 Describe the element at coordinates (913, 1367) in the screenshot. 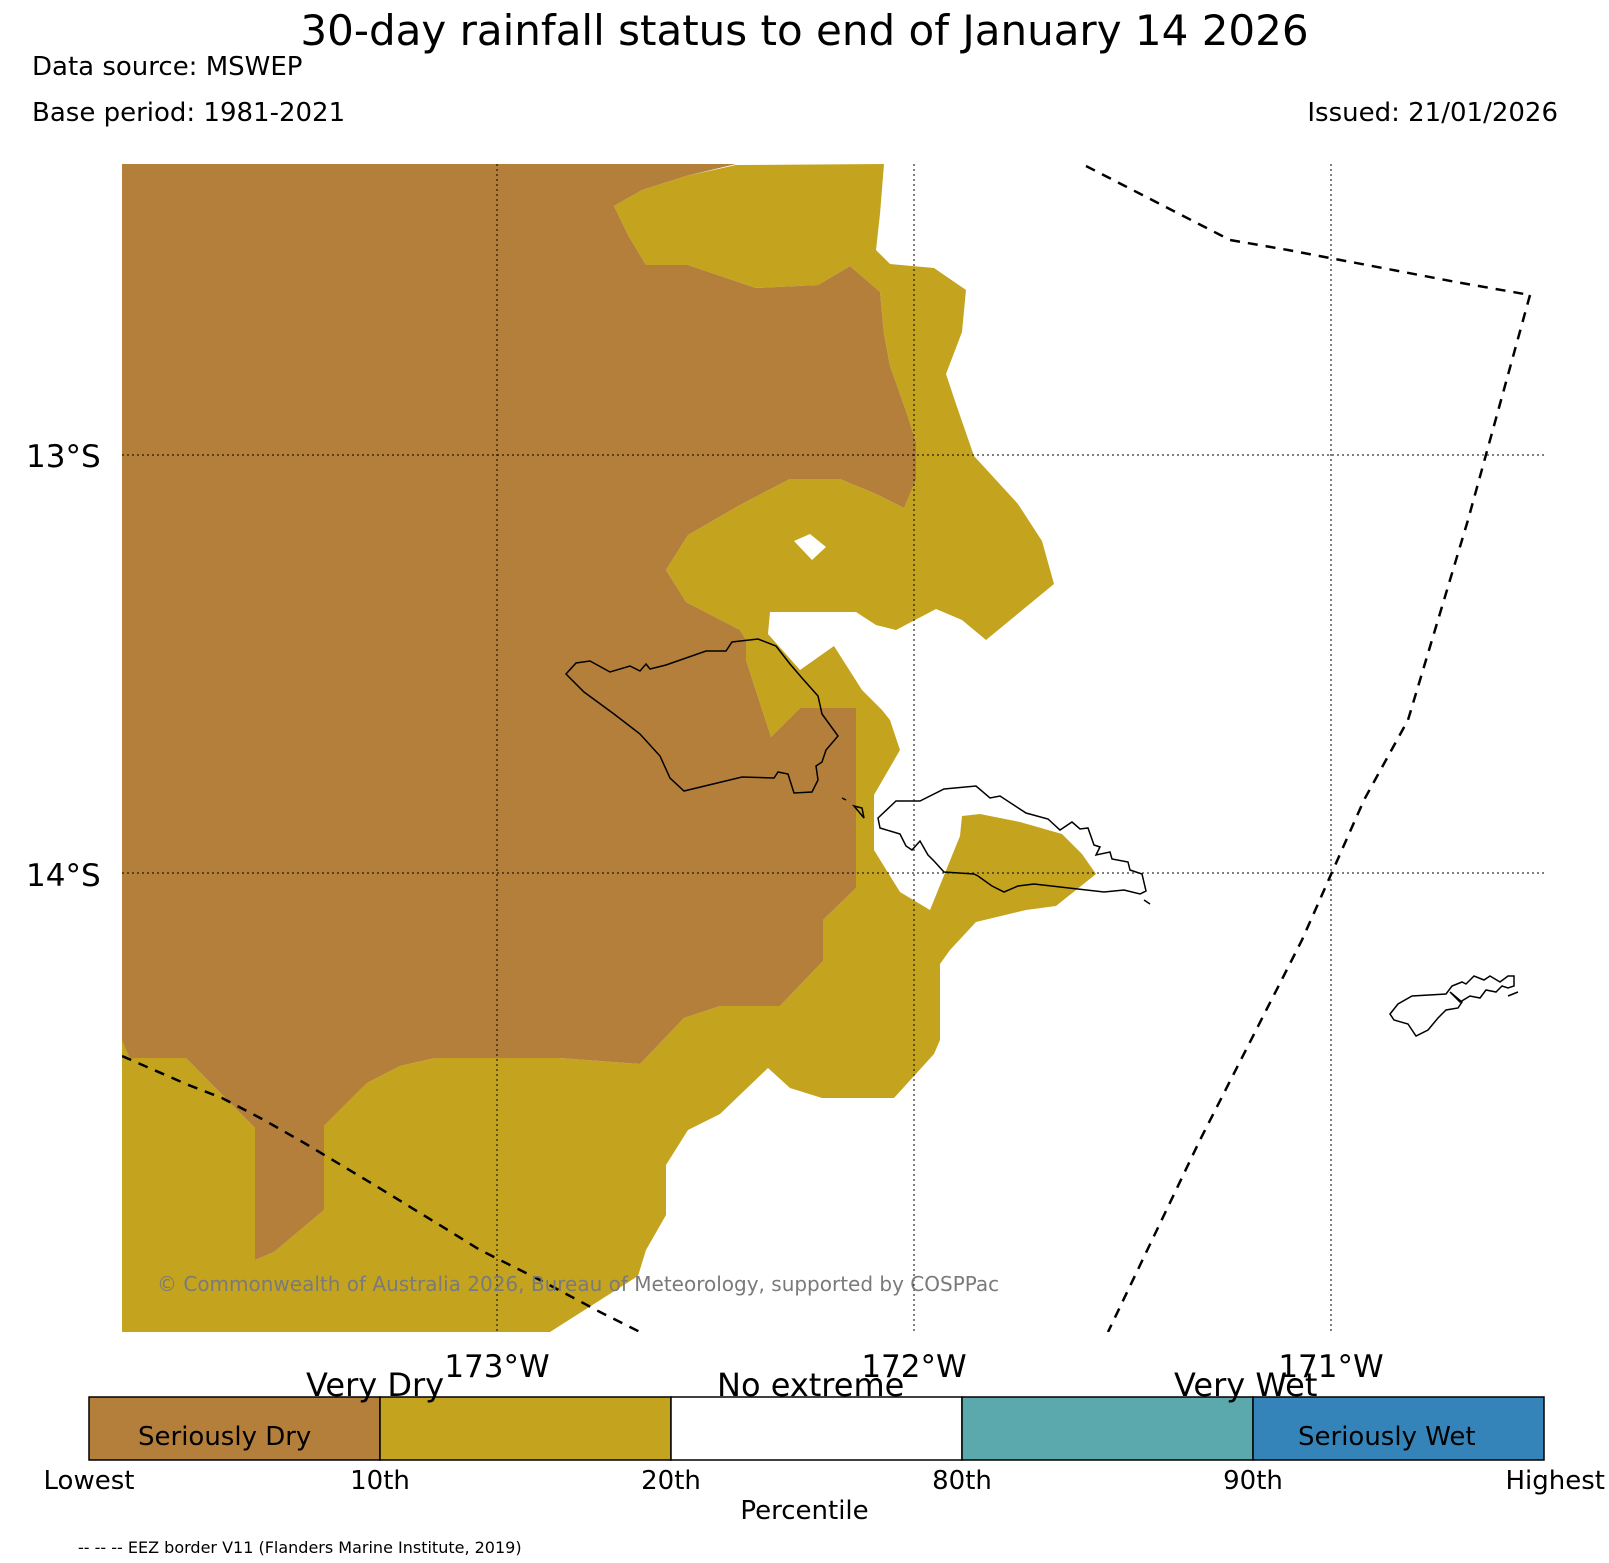

I see `lon-label-172w: 172°W` at that location.